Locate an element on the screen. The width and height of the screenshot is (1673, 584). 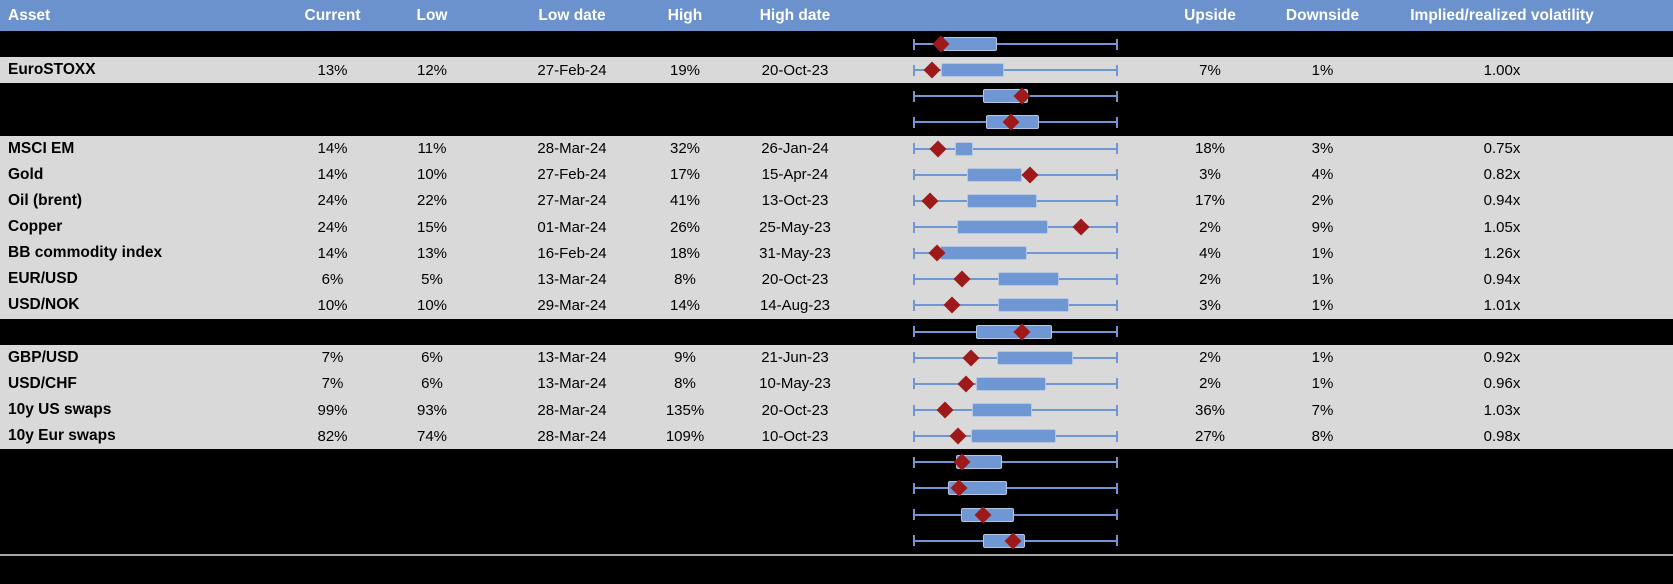
high-cell: 109% is located at coordinates (685, 436).